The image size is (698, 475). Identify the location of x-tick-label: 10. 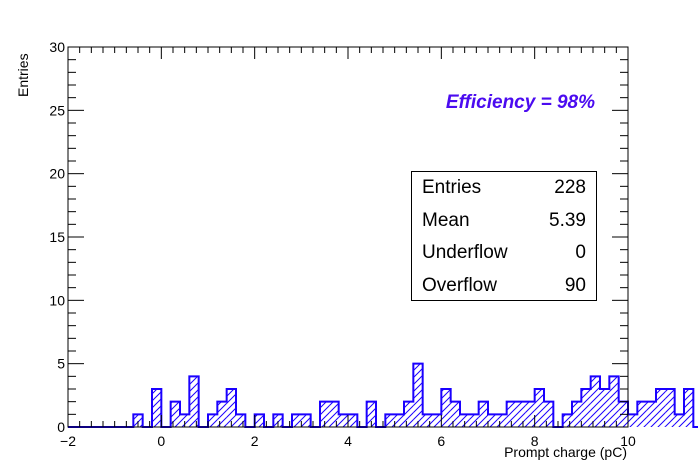
(628, 441).